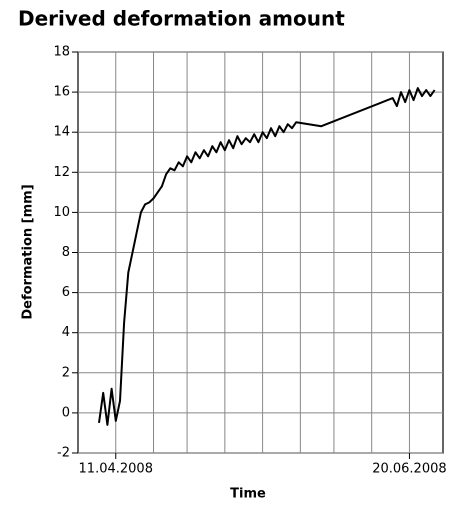  Describe the element at coordinates (66, 412) in the screenshot. I see `y-tick-label: 0` at that location.